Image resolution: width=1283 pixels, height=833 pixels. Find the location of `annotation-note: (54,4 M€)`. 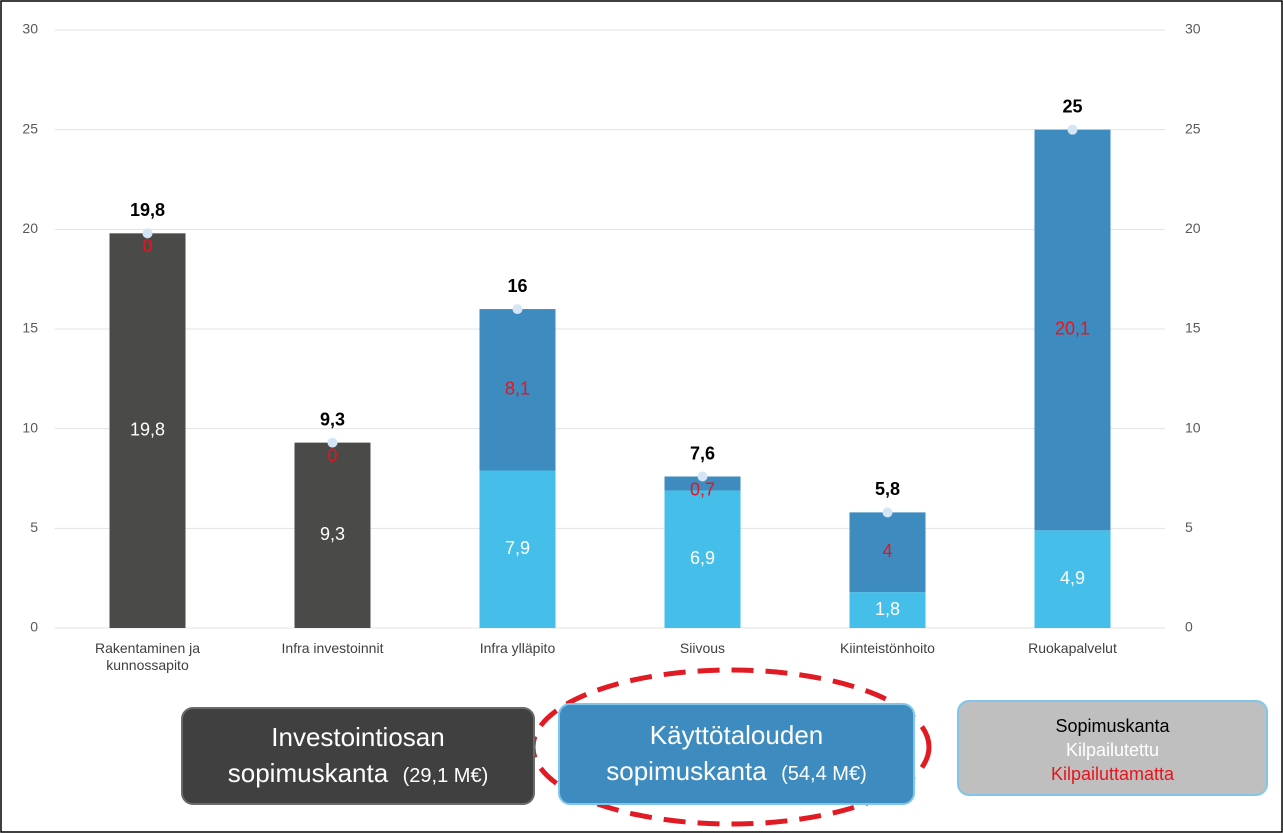

annotation-note: (54,4 M€) is located at coordinates (824, 774).